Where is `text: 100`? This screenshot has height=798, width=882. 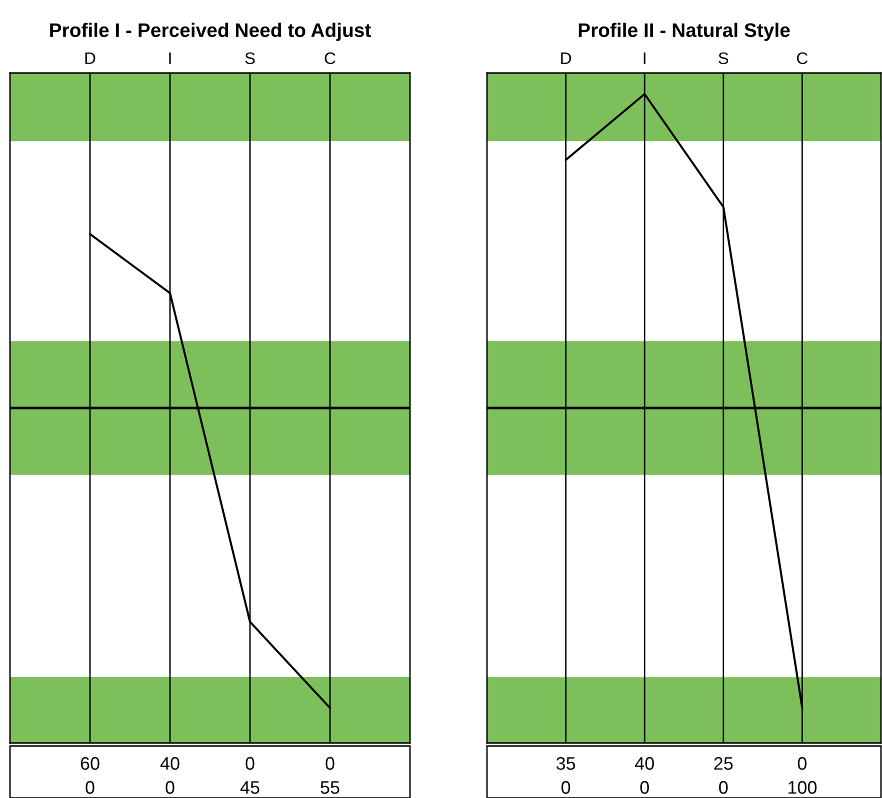
text: 100 is located at coordinates (802, 787).